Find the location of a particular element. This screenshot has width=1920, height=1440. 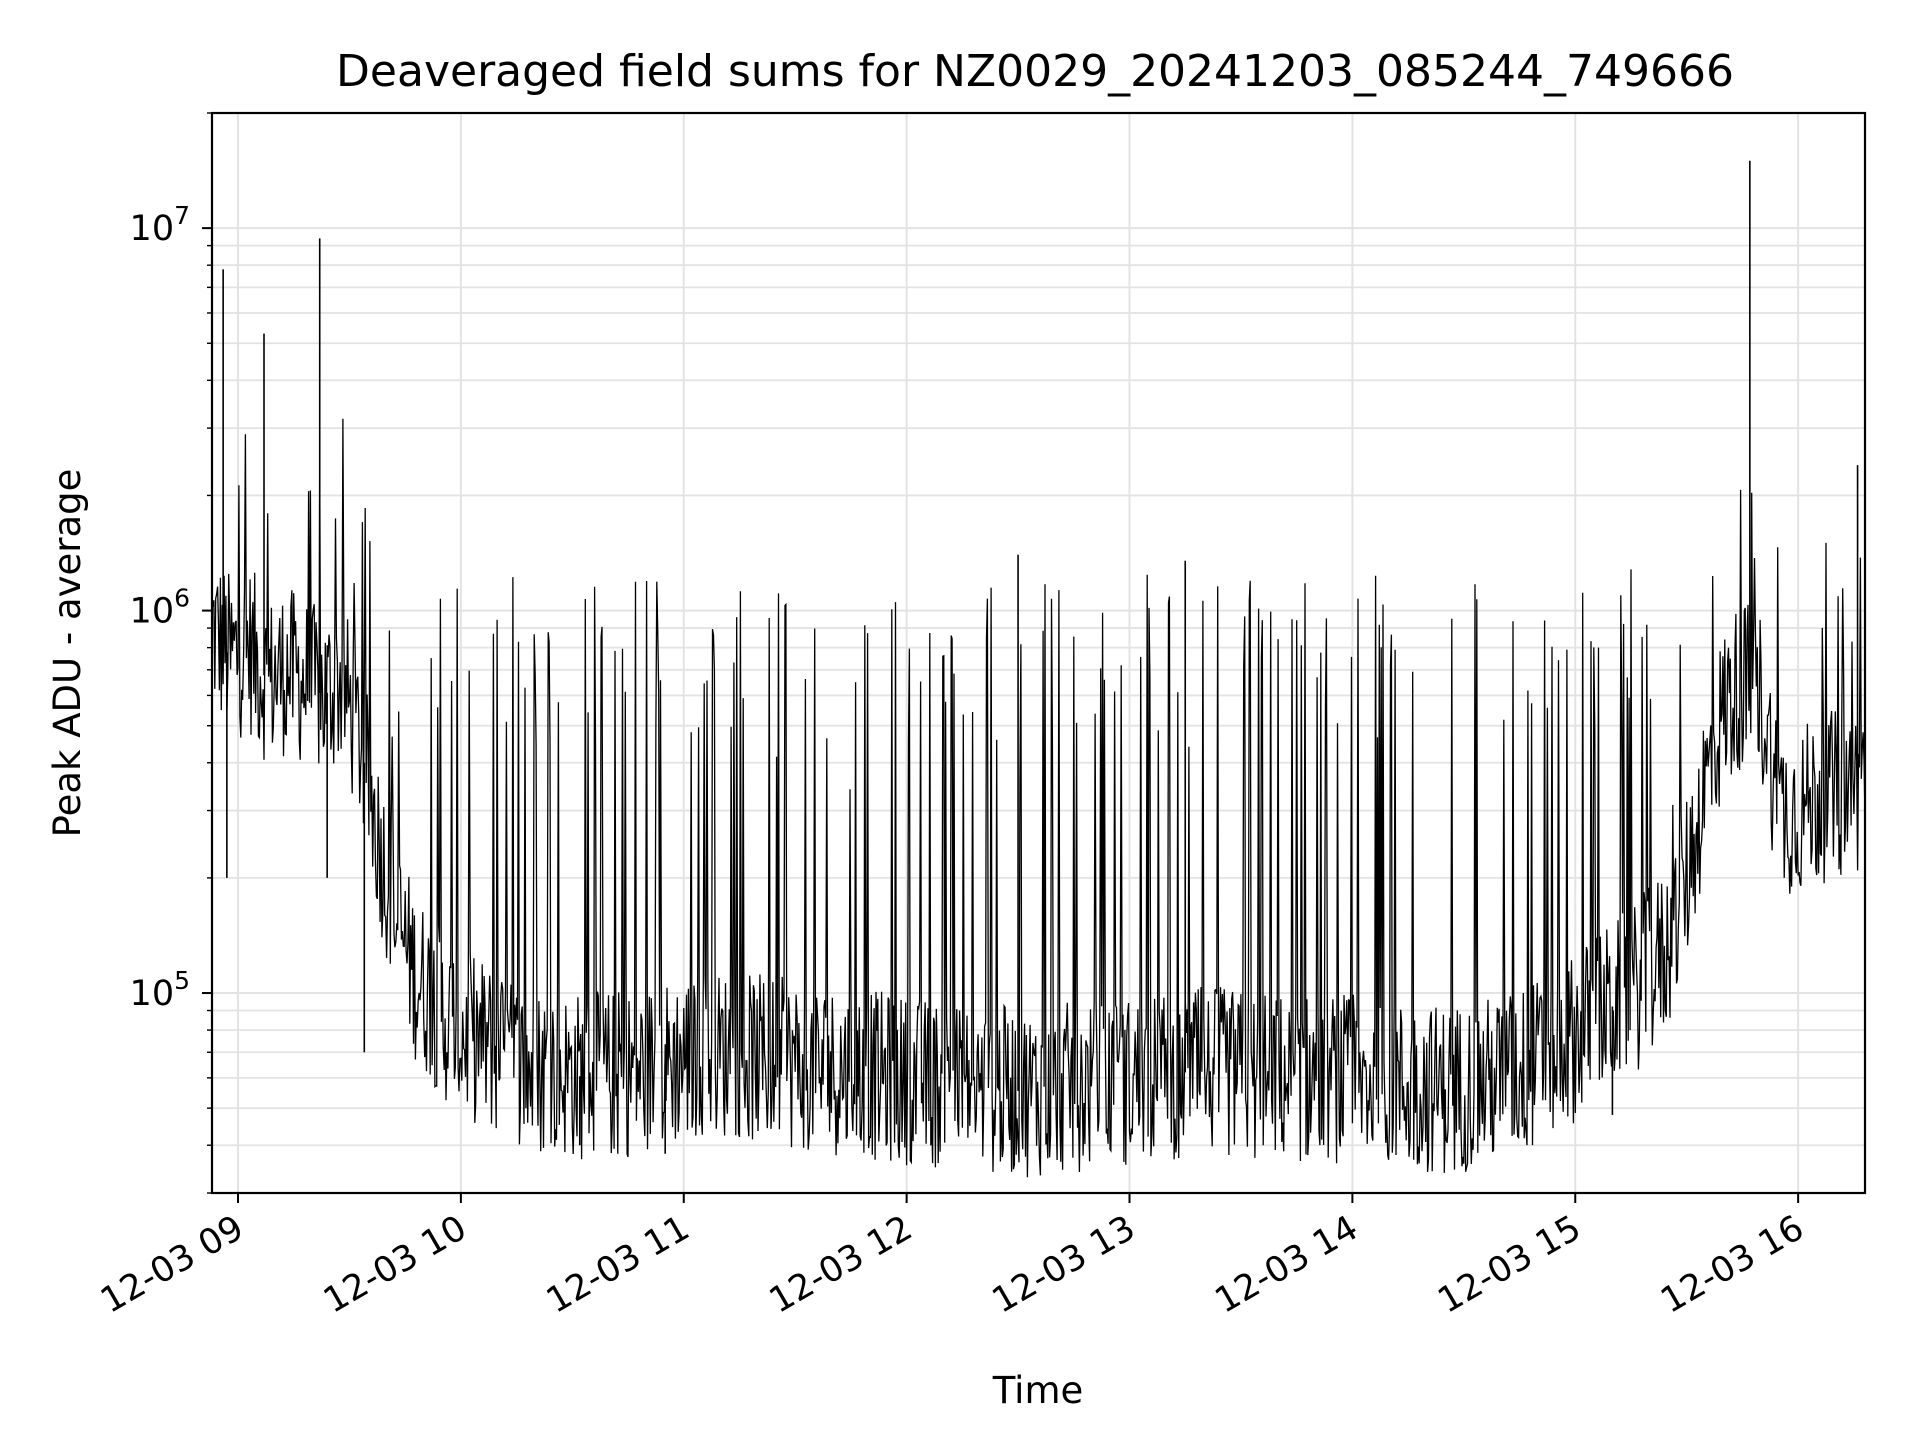

y-tick-label-exponent: 6 is located at coordinates (182, 598).